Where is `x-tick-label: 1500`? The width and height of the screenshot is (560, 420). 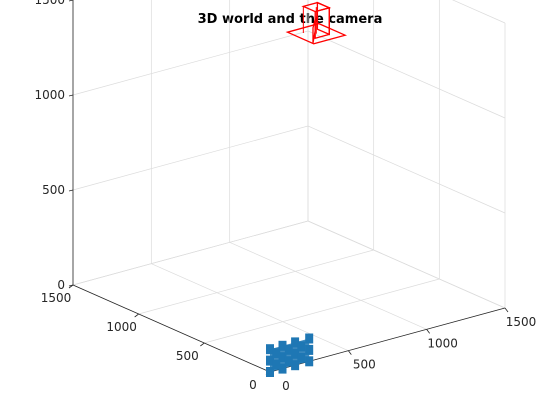 x-tick-label: 1500 is located at coordinates (521, 322).